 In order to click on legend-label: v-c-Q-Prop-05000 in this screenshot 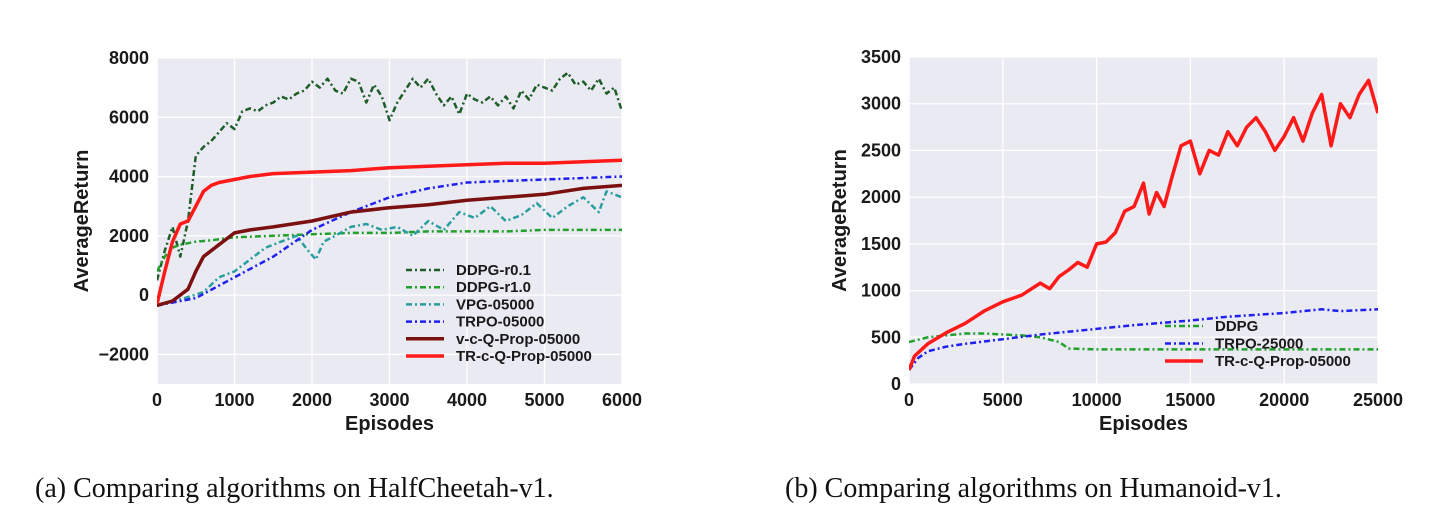, I will do `click(518, 339)`.